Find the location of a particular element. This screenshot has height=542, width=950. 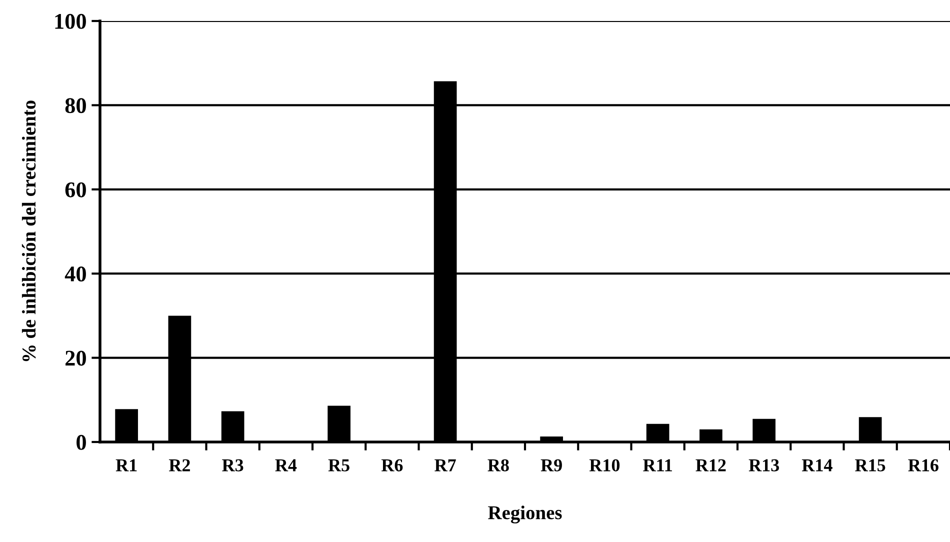

y-tick-label: 100 is located at coordinates (70, 21).